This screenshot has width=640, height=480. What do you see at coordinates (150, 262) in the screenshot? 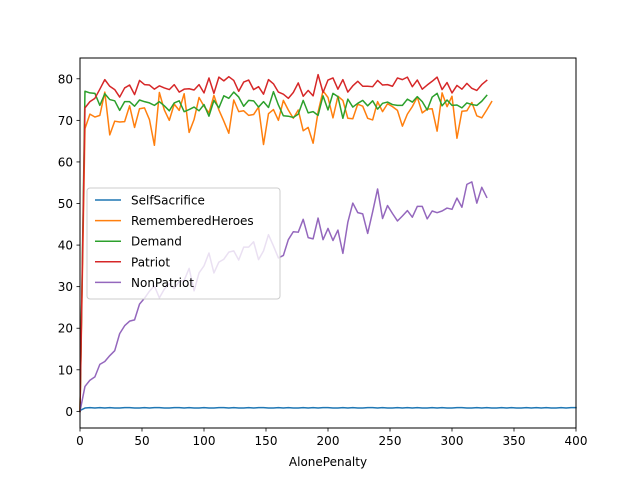
I see `legend-label: Patriot` at bounding box center [150, 262].